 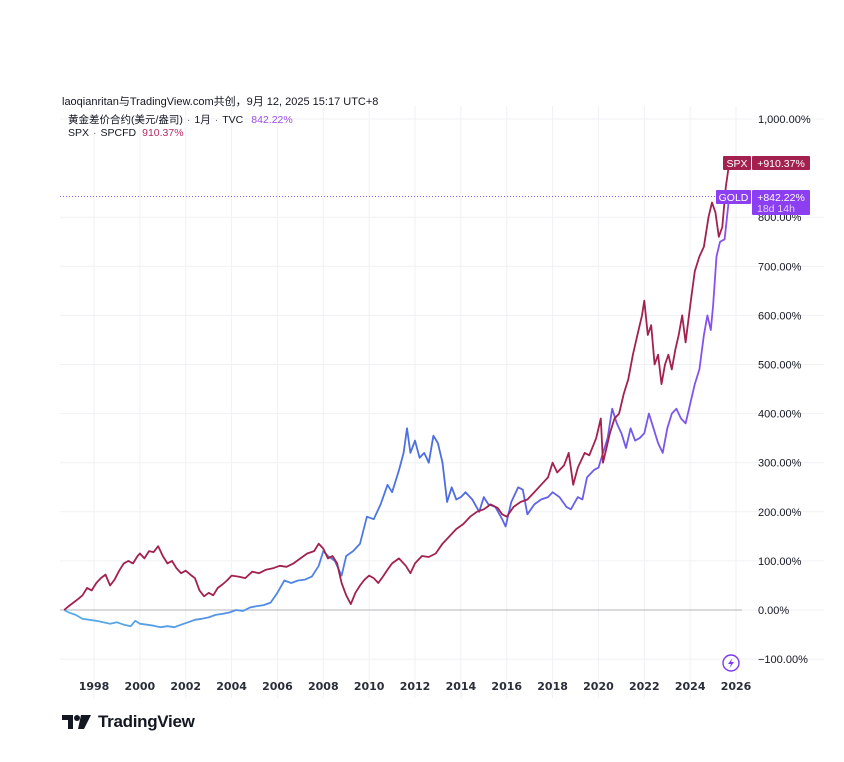 I want to click on y-tick-label: 0.00%, so click(x=773, y=611).